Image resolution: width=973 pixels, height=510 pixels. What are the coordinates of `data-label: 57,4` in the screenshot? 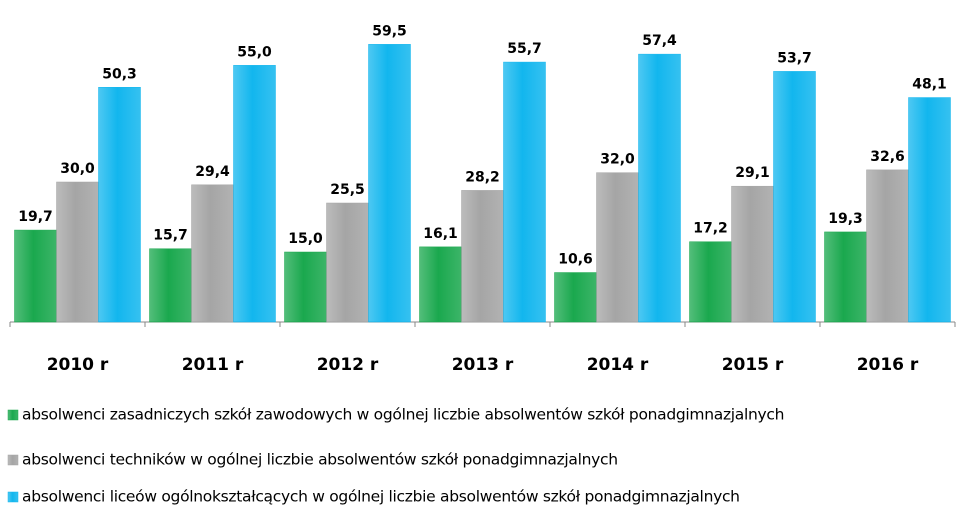 It's located at (659, 41).